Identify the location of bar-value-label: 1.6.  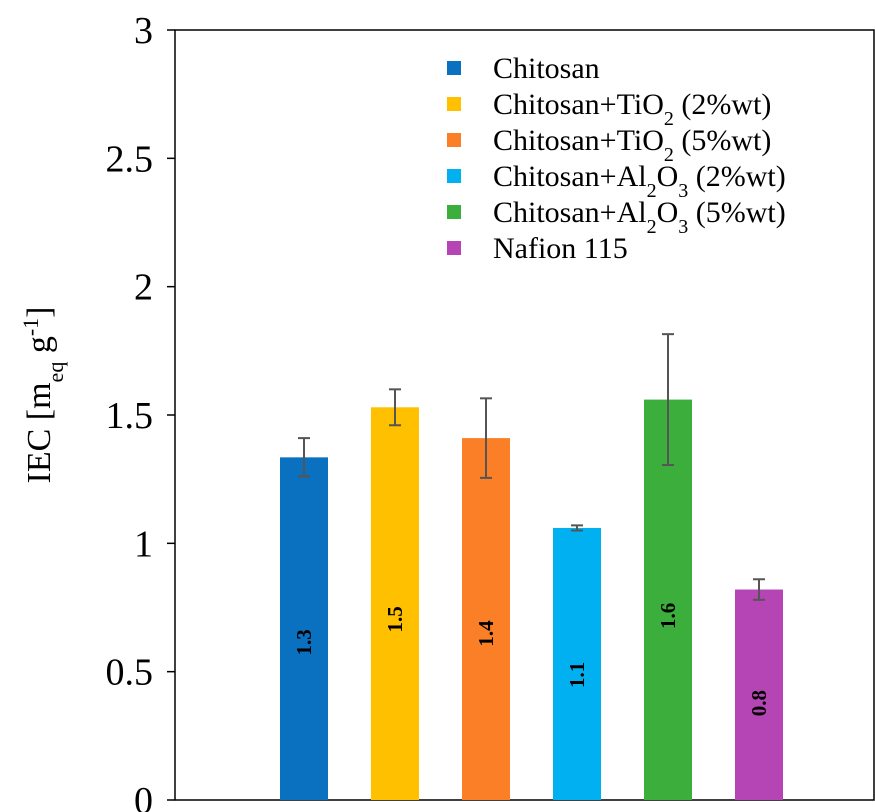
(668, 616).